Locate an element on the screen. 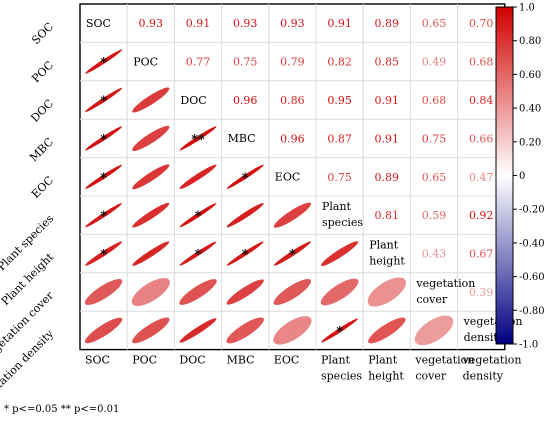  column-label-vegetation-density: vegetation is located at coordinates (492, 360).